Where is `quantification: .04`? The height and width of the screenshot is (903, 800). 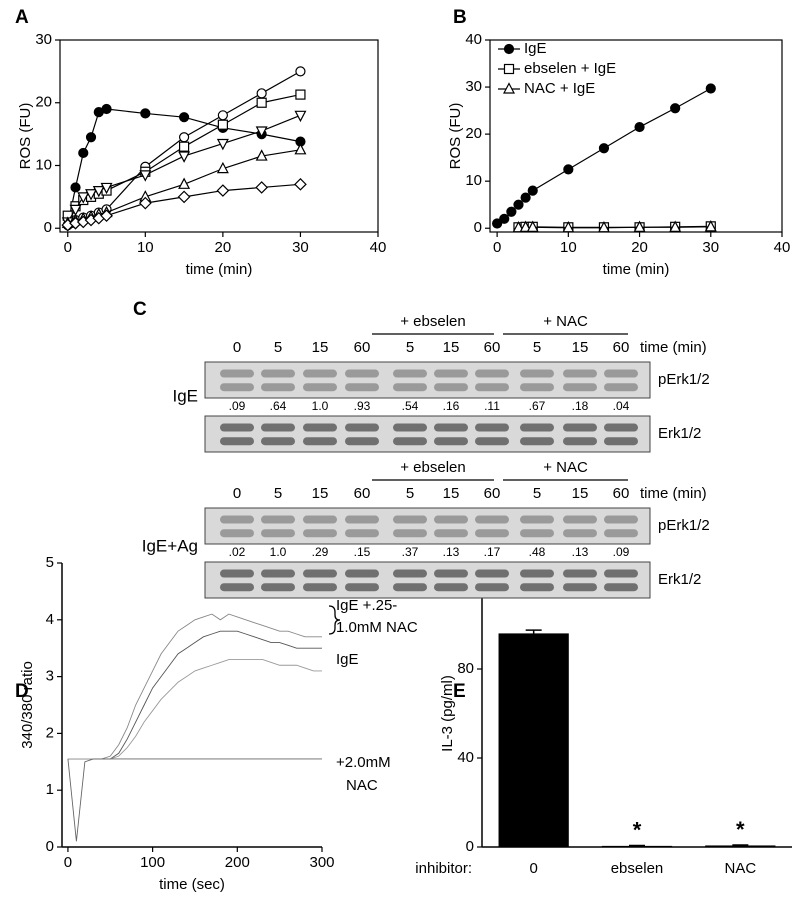
quantification: .04 is located at coordinates (621, 406).